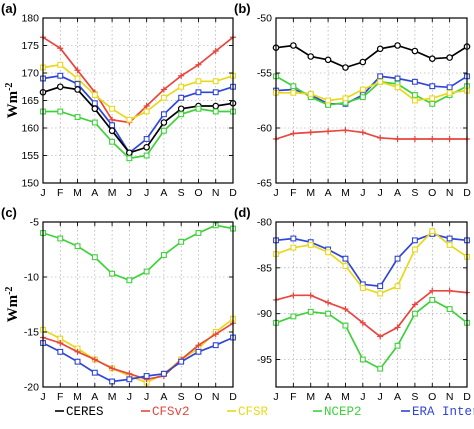  What do you see at coordinates (12, 305) in the screenshot?
I see `y-axis-label: Wm-2` at bounding box center [12, 305].